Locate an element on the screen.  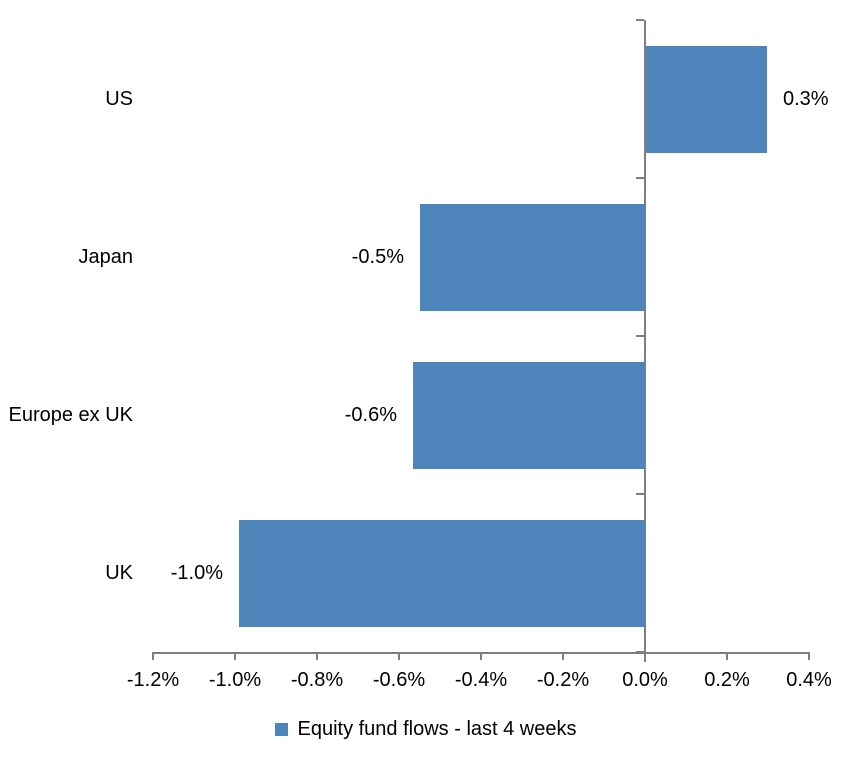
category-label: US is located at coordinates (119, 99).